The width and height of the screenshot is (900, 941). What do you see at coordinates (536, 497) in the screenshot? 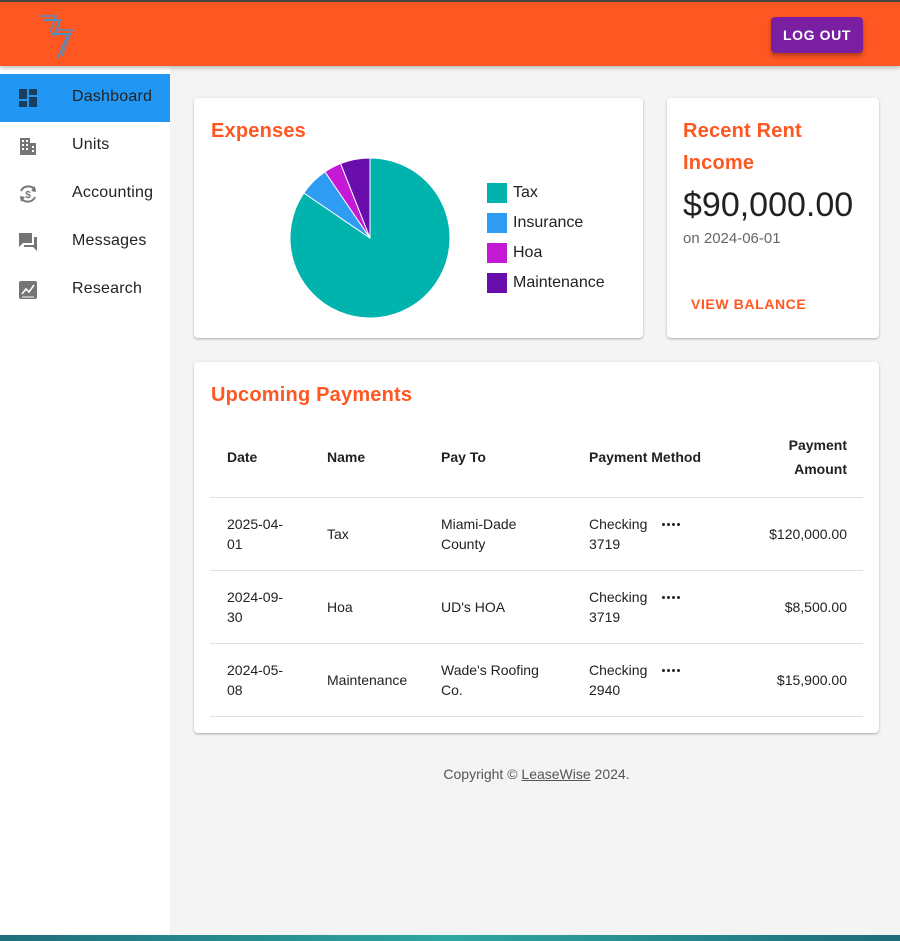
I see `header-divider` at bounding box center [536, 497].